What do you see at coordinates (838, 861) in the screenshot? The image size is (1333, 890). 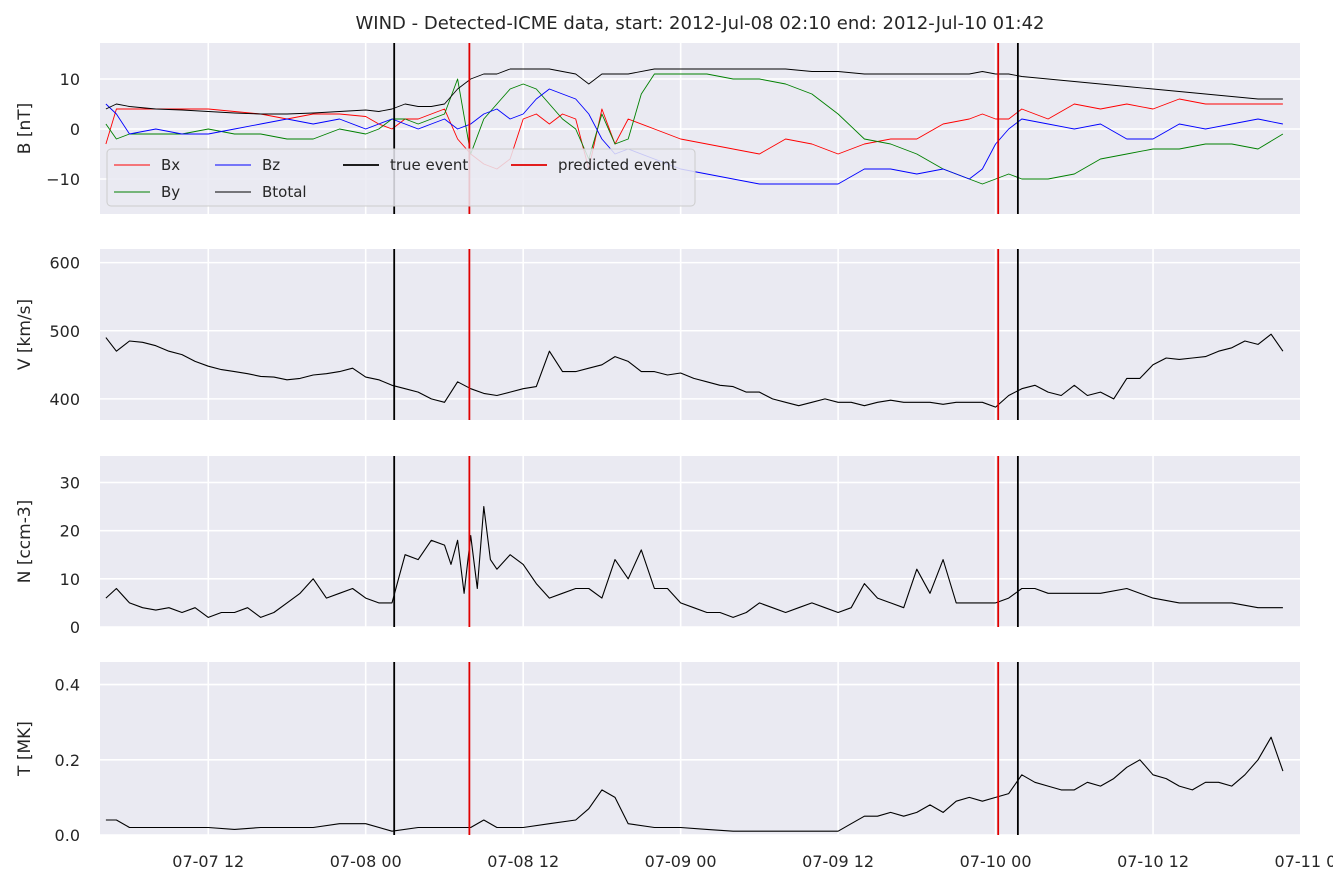 I see `x-tick-label: 07-09 12` at bounding box center [838, 861].